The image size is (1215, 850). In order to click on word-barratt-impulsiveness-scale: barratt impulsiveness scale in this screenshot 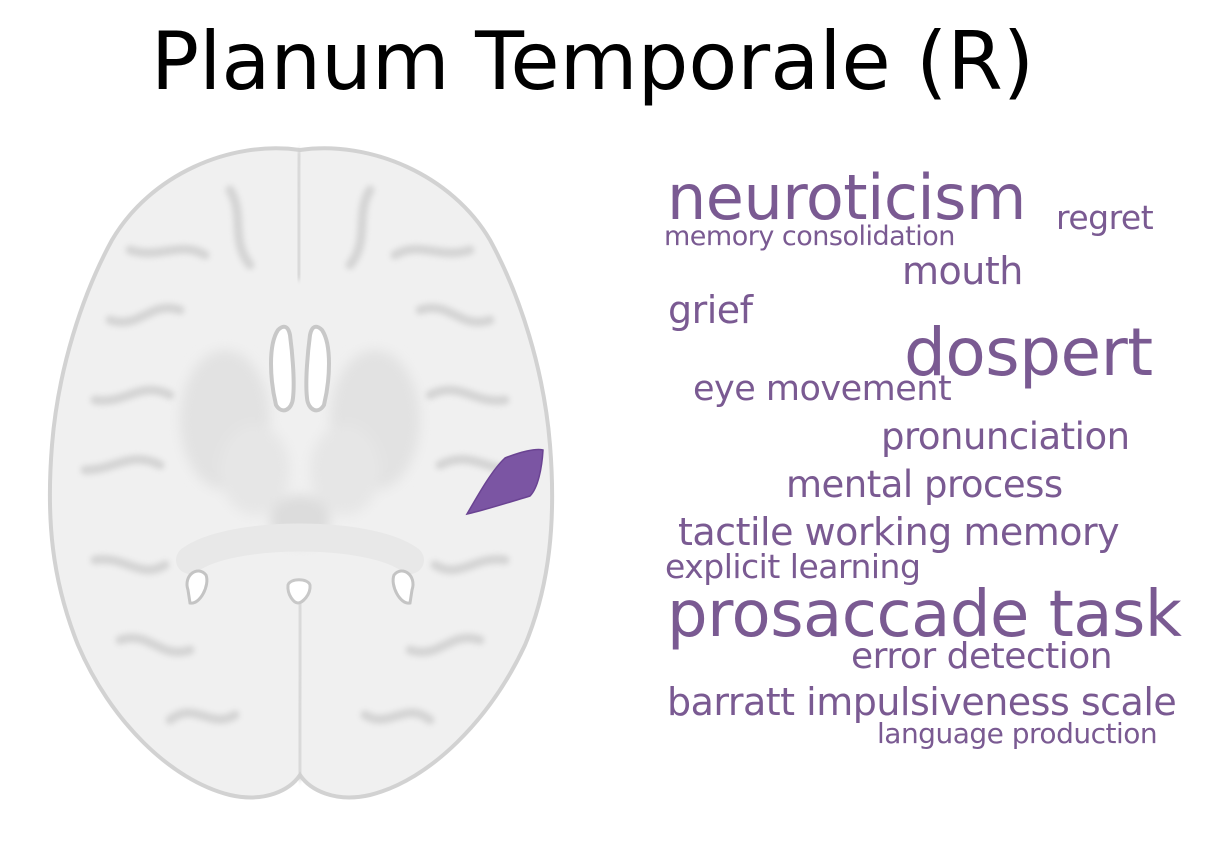, I will do `click(922, 702)`.